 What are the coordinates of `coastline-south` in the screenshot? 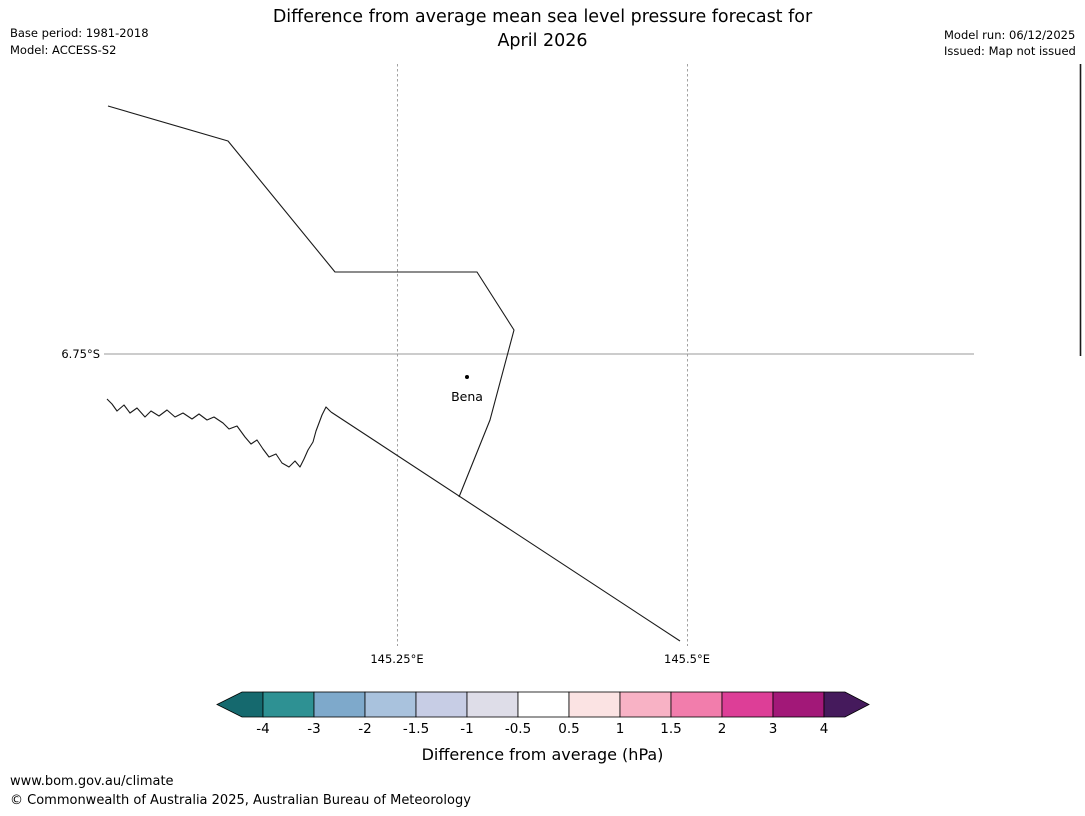 It's located at (219, 433).